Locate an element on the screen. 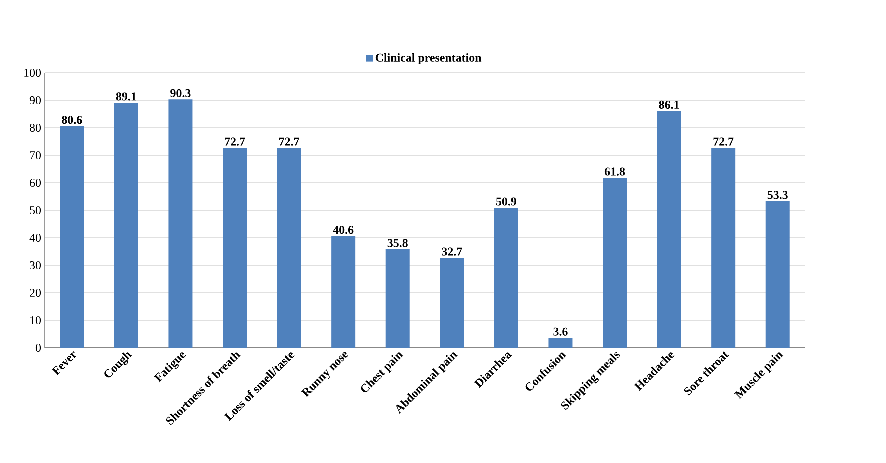 The image size is (886, 463). y-tick-label: 20 is located at coordinates (36, 293).